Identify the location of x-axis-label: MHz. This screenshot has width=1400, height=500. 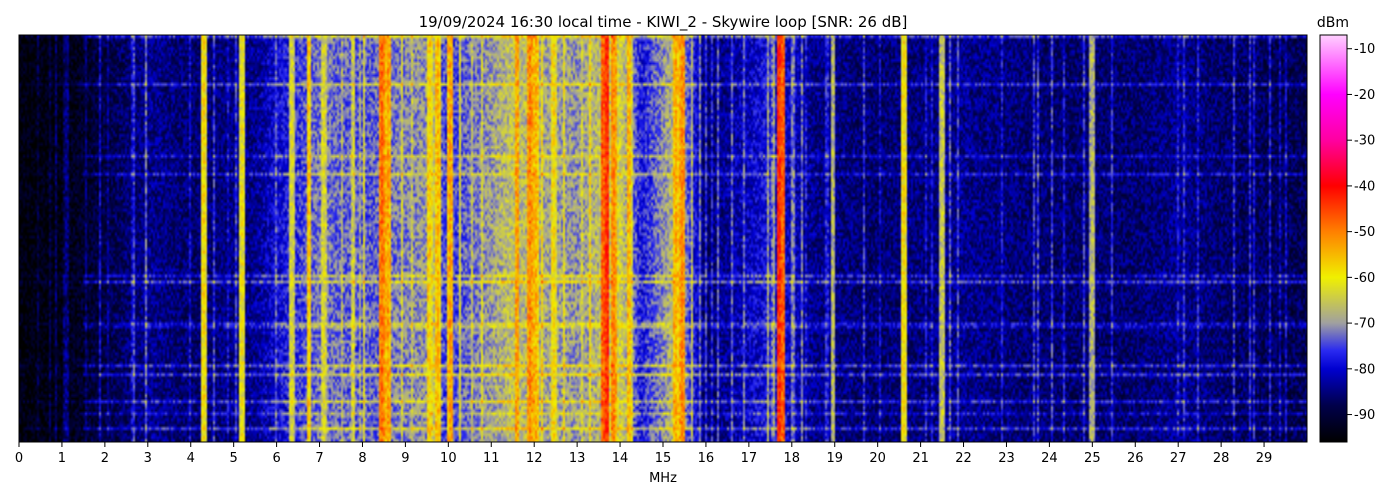
(663, 478).